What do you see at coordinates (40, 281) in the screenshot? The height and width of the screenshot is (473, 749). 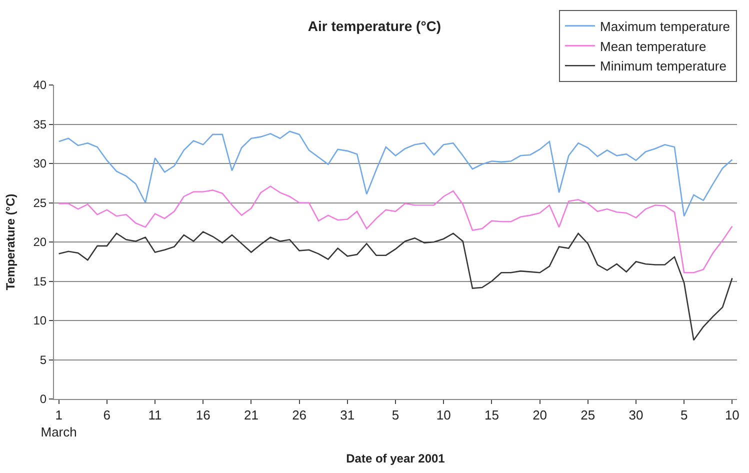 I see `y-tick-label: 15` at bounding box center [40, 281].